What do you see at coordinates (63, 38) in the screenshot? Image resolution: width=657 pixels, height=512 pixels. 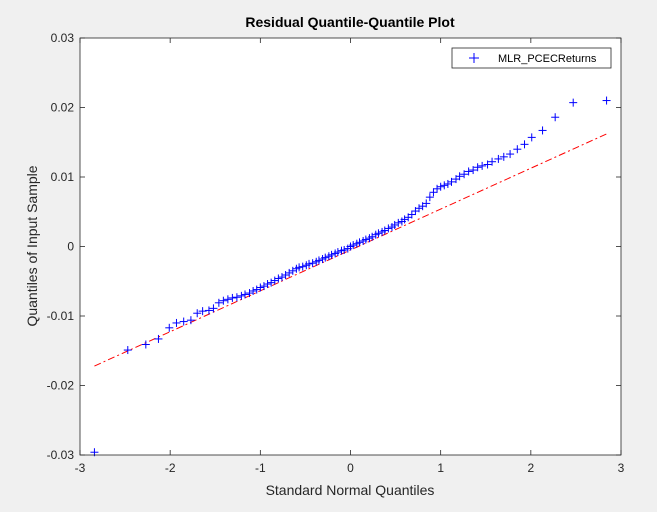 I see `y-tick-label: 0.03` at bounding box center [63, 38].